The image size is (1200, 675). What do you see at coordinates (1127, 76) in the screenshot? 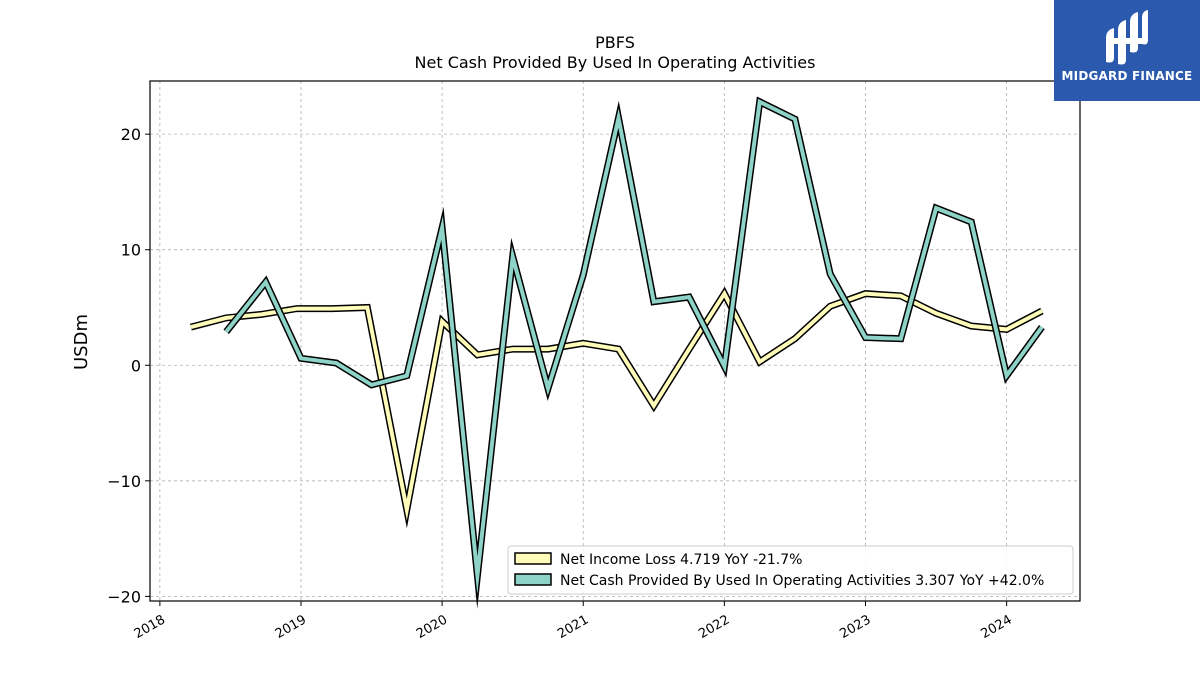
I see `logo-text: MIDGARD FINANCE` at bounding box center [1127, 76].